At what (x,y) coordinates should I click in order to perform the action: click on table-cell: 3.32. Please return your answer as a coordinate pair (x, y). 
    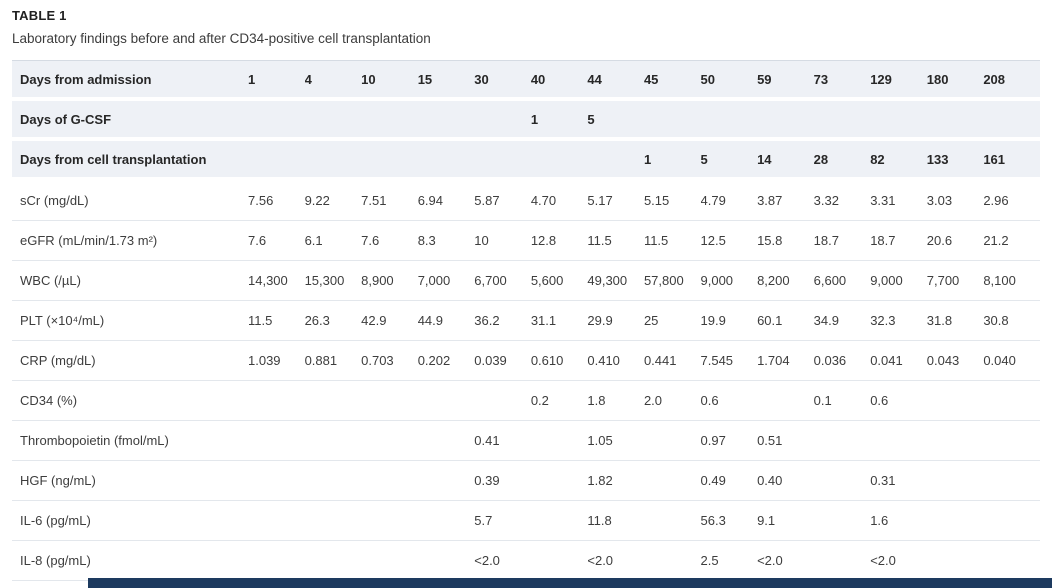
    Looking at the image, I should click on (842, 200).